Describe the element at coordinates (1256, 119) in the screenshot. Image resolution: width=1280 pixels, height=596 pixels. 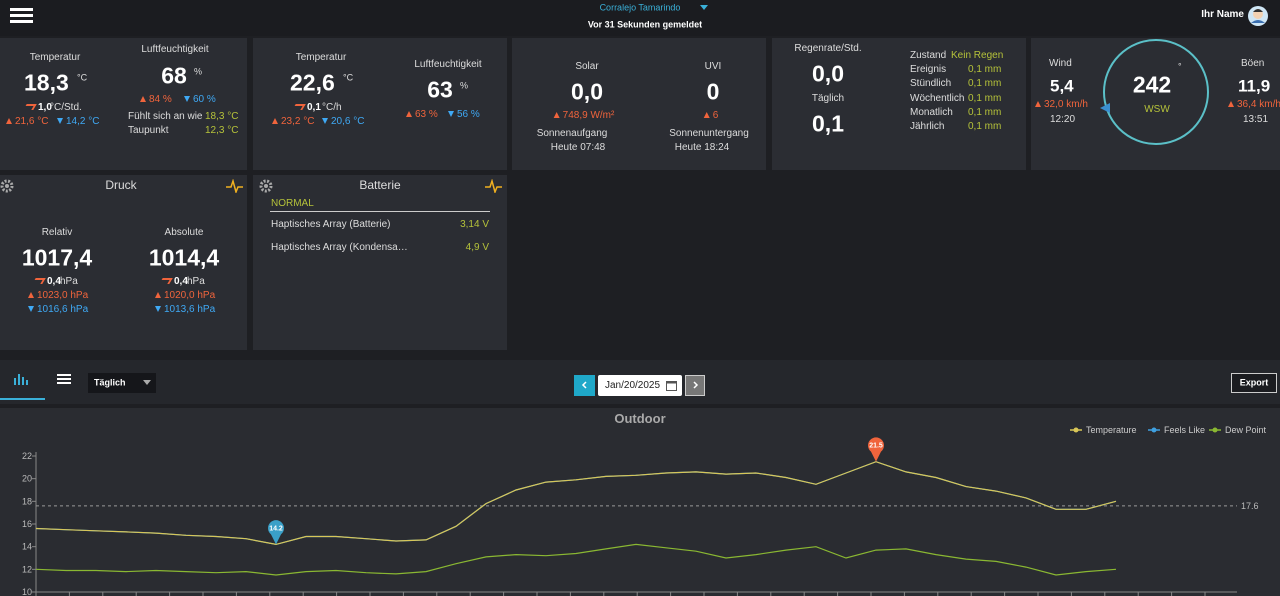
I see `time: 13:51` at that location.